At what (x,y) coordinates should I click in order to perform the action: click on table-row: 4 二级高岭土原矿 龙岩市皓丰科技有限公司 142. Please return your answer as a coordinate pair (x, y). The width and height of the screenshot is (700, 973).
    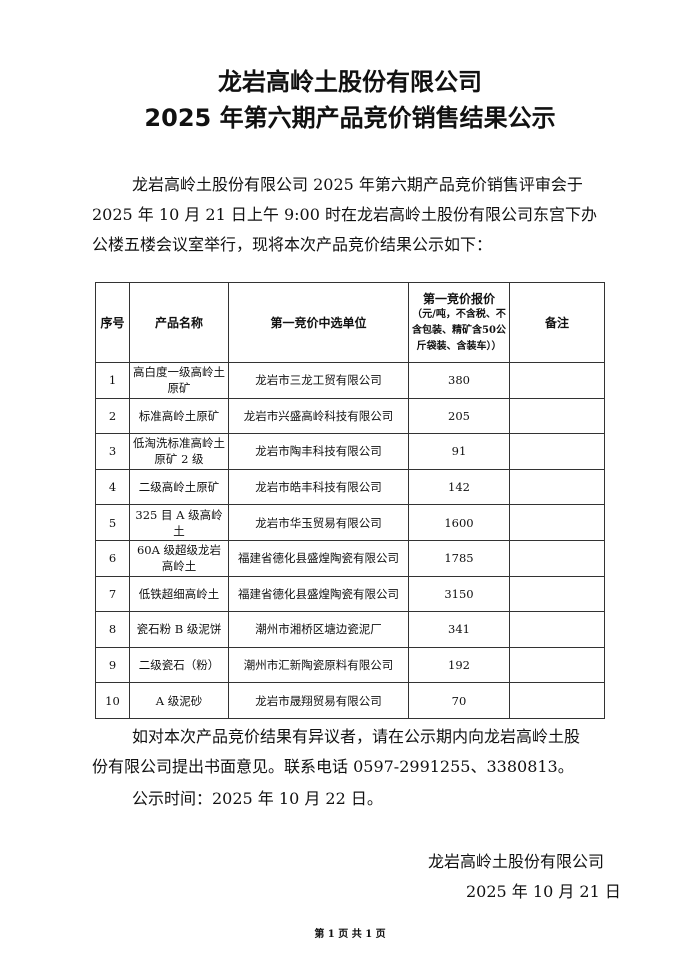
    Looking at the image, I should click on (350, 487).